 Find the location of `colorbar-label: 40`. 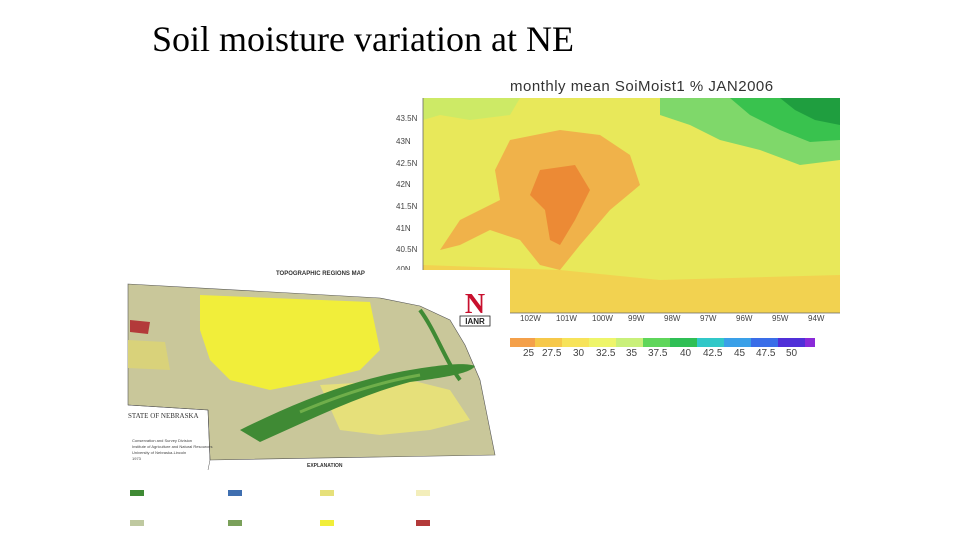

colorbar-label: 40 is located at coordinates (686, 353).